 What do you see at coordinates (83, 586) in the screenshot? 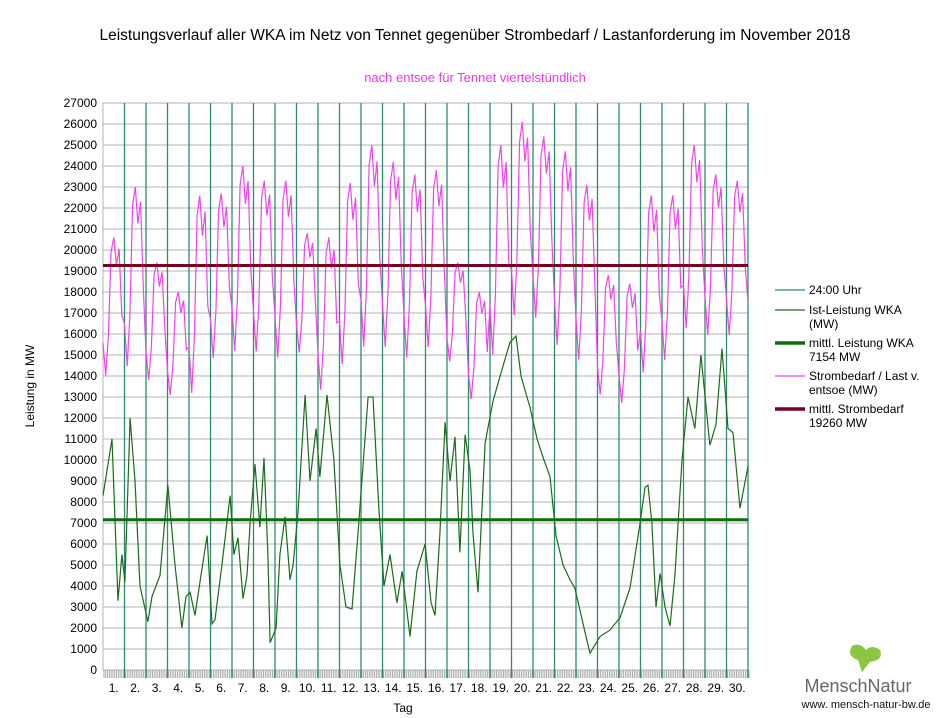
I see `y-tick-label: 4000` at bounding box center [83, 586].